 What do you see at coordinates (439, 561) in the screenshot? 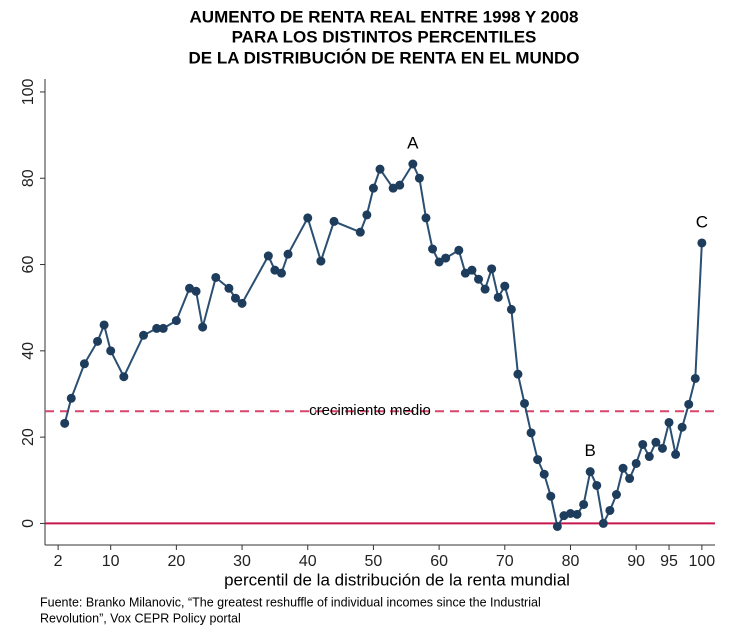
I see `x-tick-label: 60` at bounding box center [439, 561].